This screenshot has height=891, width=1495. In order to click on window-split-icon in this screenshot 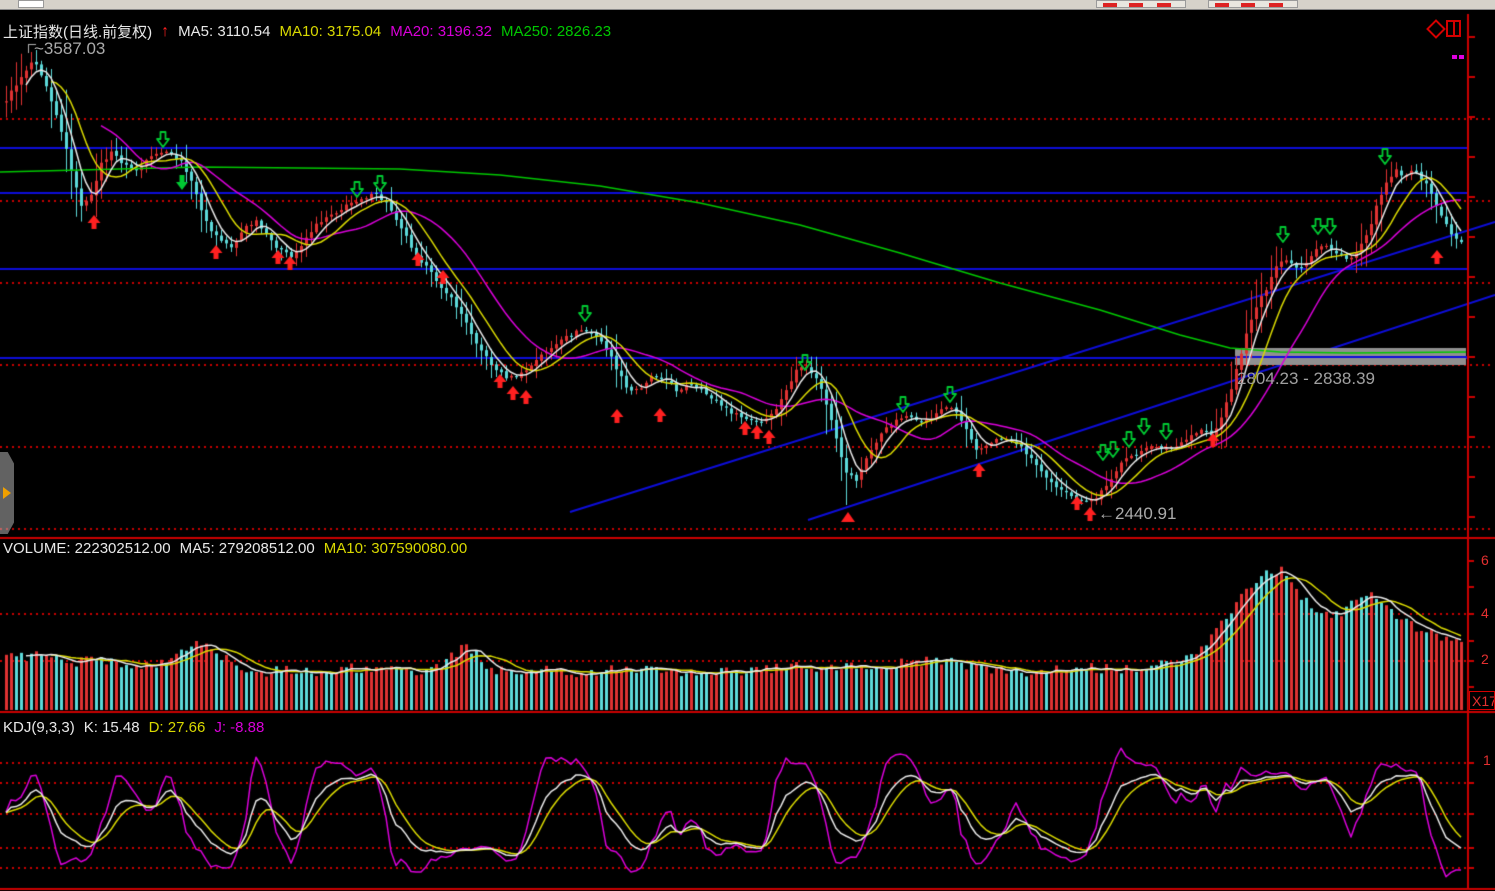, I will do `click(1453, 28)`.